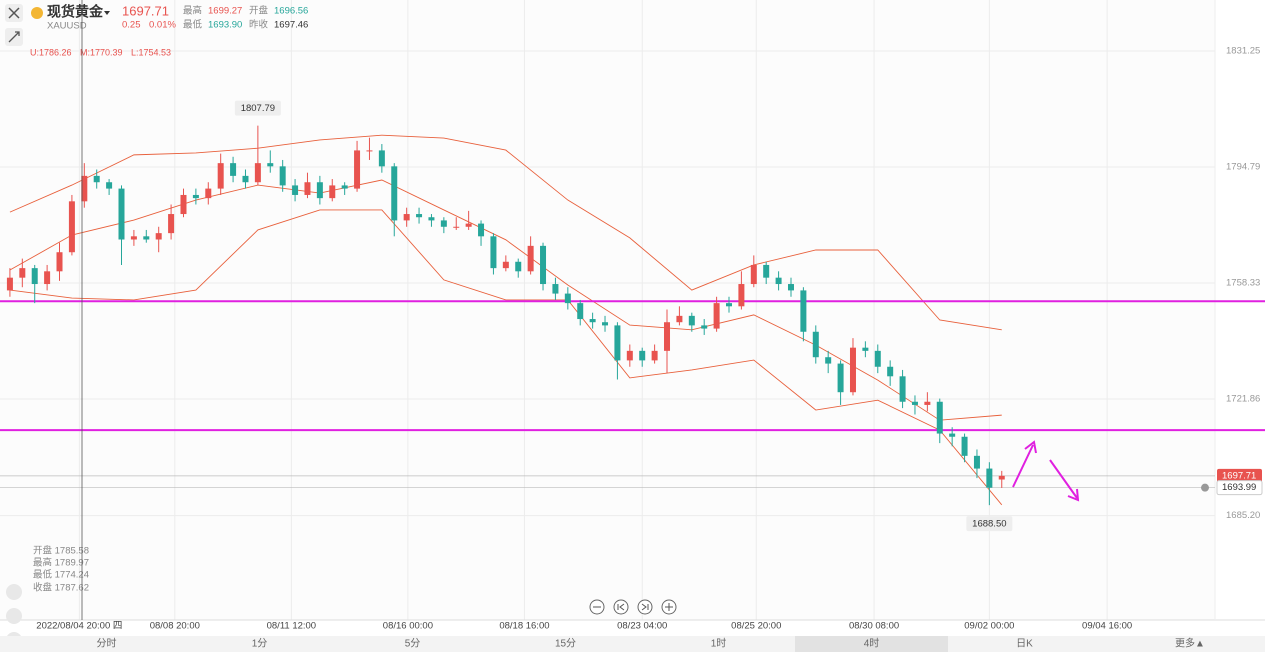 The width and height of the screenshot is (1265, 657). Describe the element at coordinates (1190, 643) in the screenshot. I see `more-tab: 更多▲` at that location.